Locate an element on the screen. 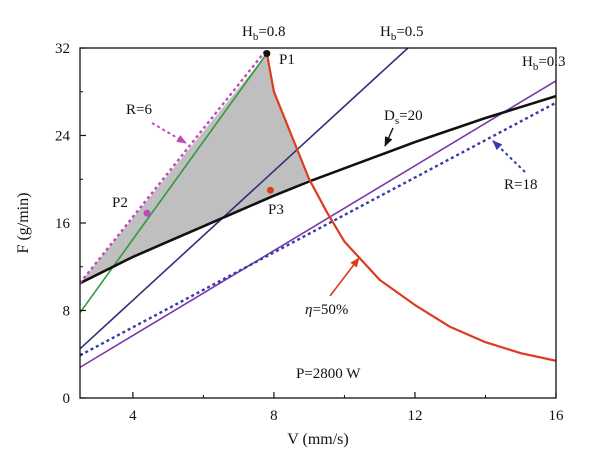 Image resolution: width=600 pixels, height=470 pixels. point-p2 is located at coordinates (147, 213).